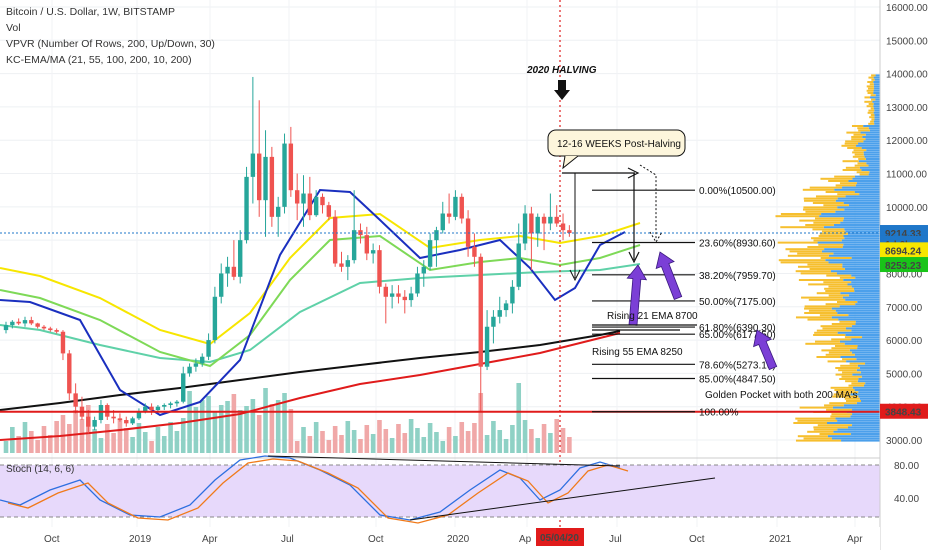 The height and width of the screenshot is (550, 932). What do you see at coordinates (765, 350) in the screenshot?
I see `purple-arrow-icon` at bounding box center [765, 350].